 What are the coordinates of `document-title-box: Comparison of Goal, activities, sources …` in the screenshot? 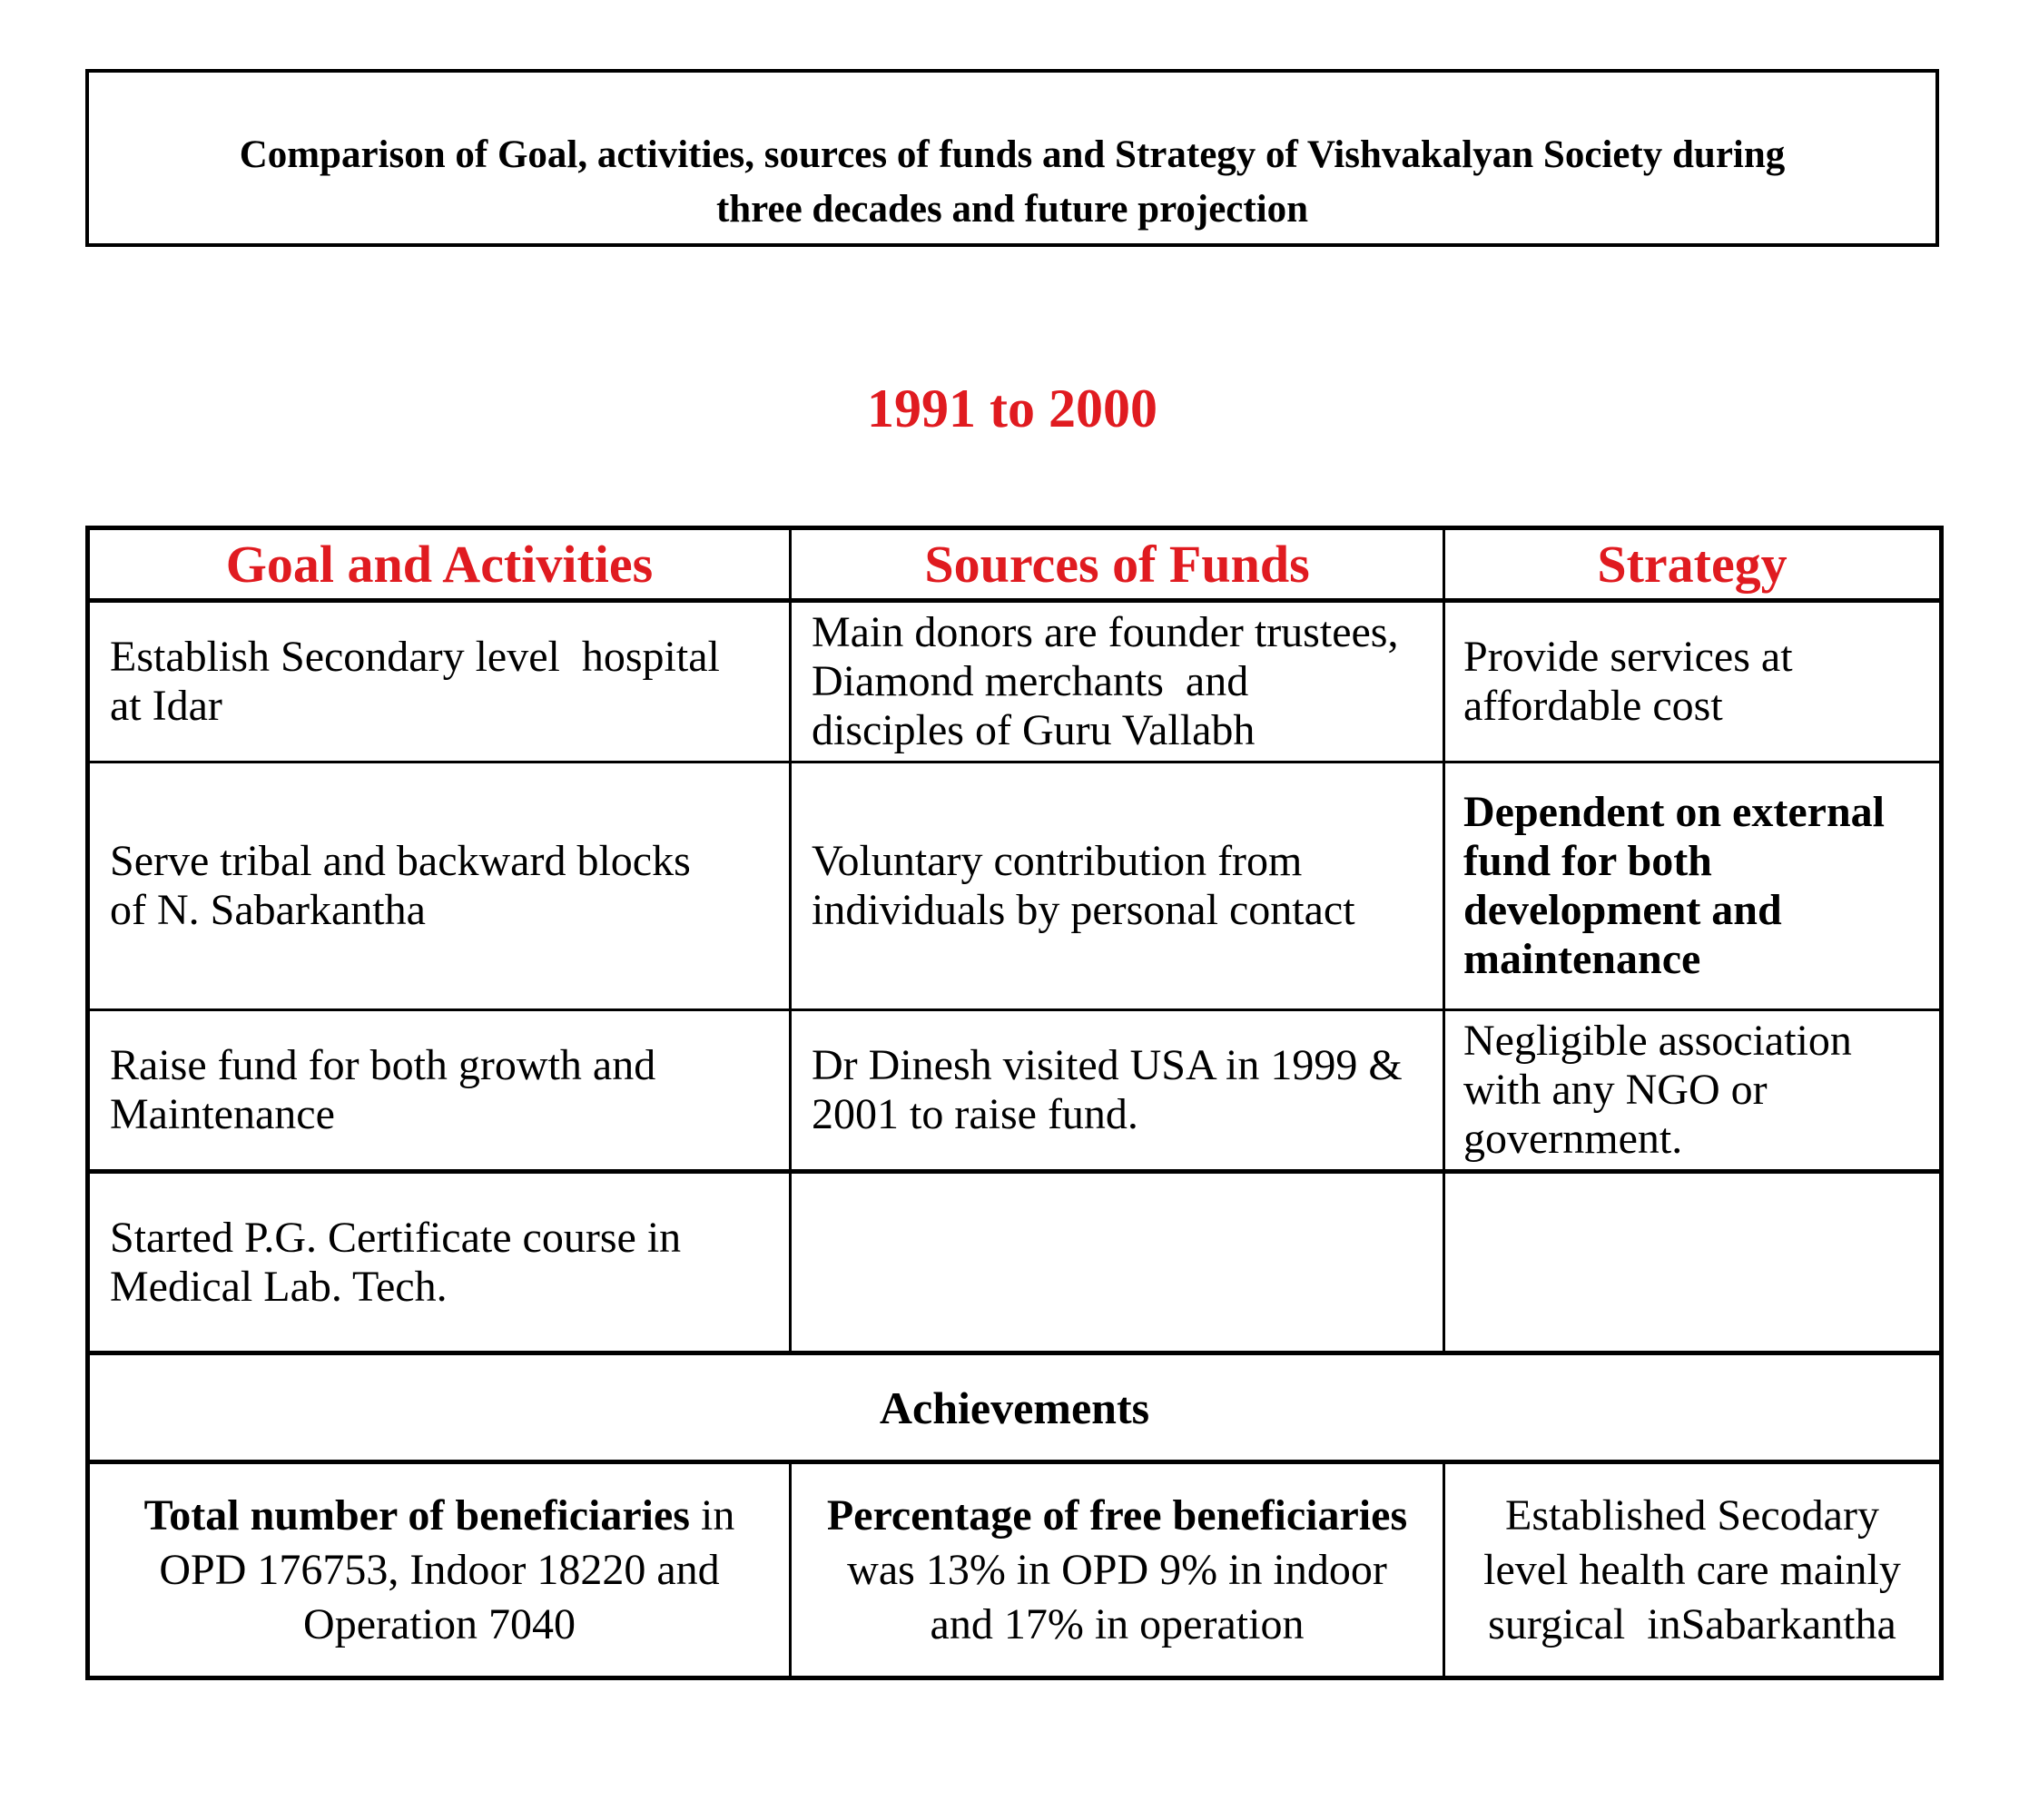 It's located at (1012, 158).